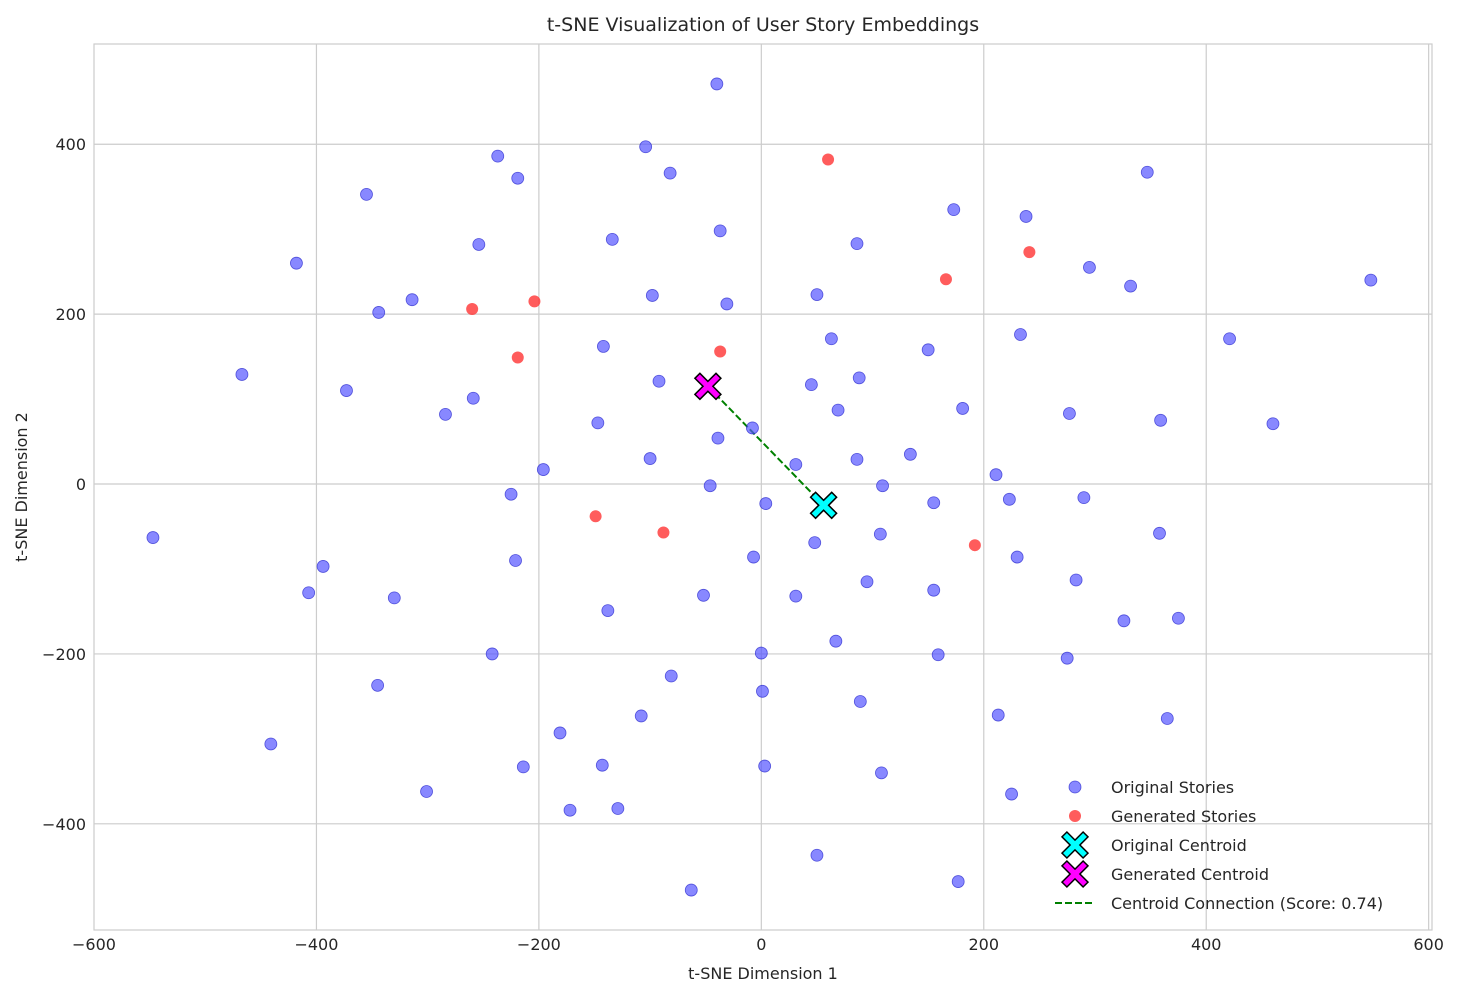 This screenshot has width=1459, height=998. Describe the element at coordinates (64, 484) in the screenshot. I see `y-tick-labels: −400 −200 0 200 400` at that location.